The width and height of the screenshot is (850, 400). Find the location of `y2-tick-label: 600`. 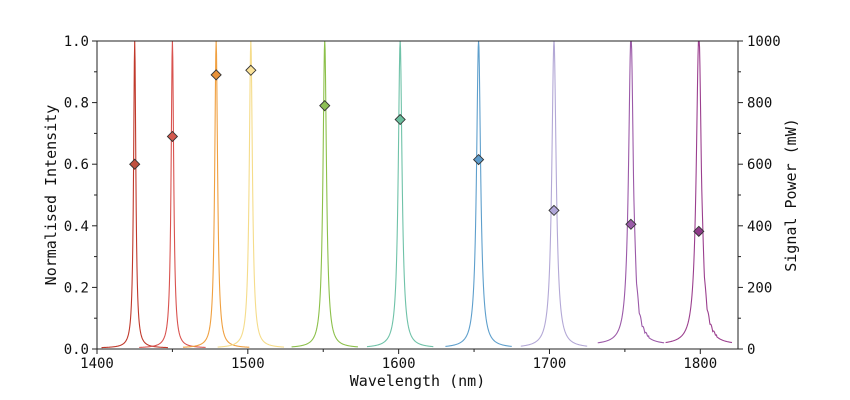

y2-tick-label: 600 is located at coordinates (759, 165).